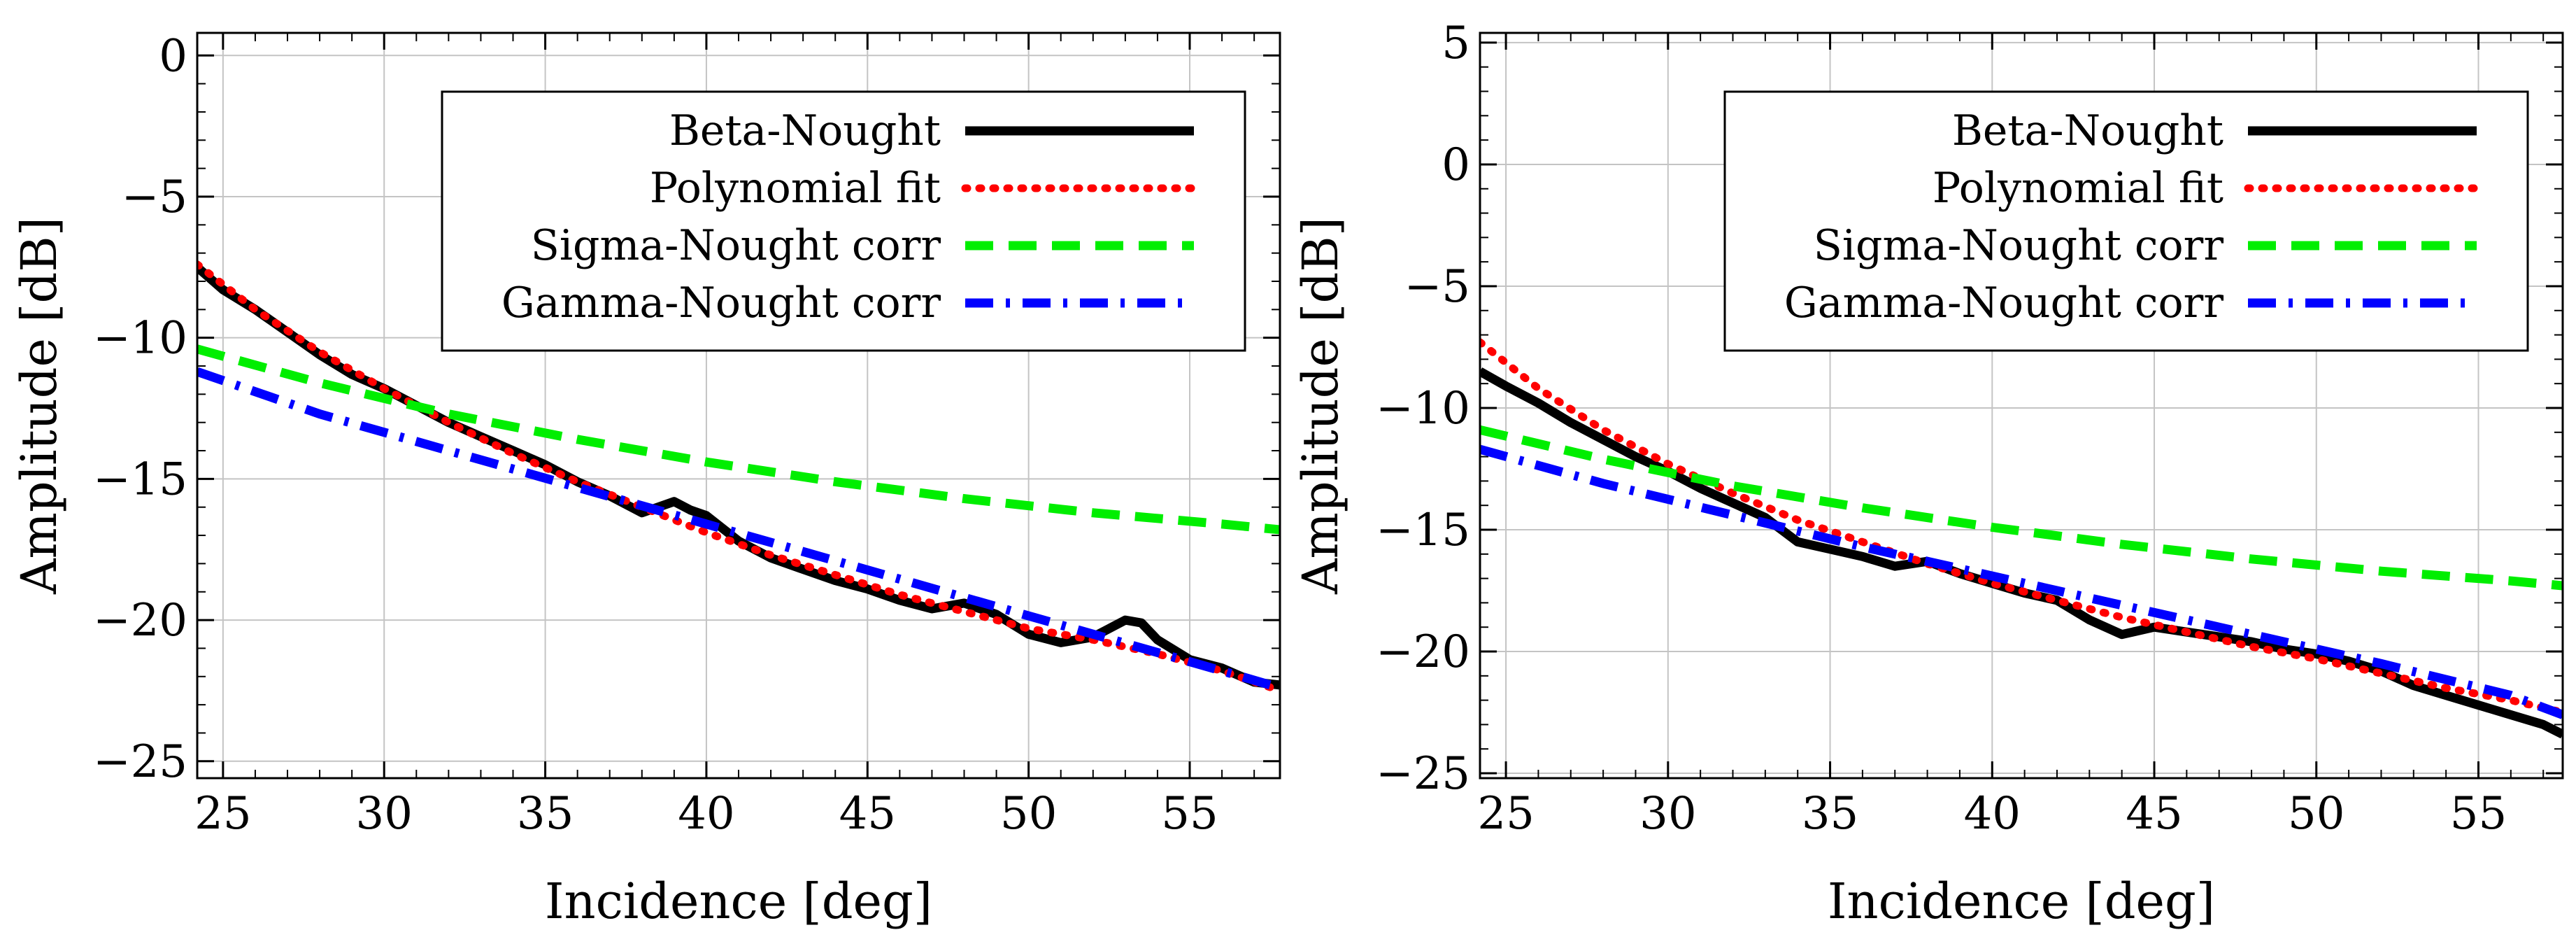 The image size is (2576, 944). I want to click on chart-1-series-sigma-nought-corrline, so click(738, 440).